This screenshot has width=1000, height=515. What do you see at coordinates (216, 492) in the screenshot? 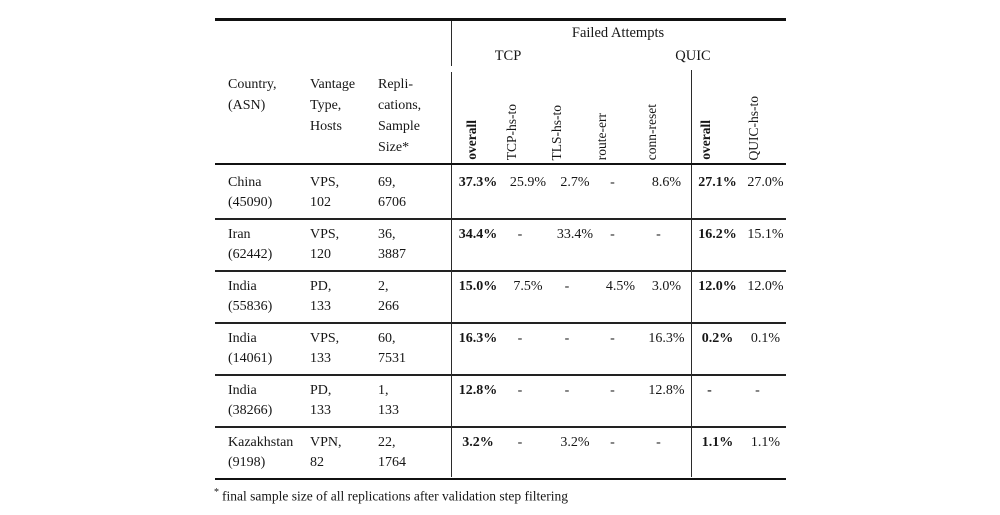
I see `footnote-marker: *` at bounding box center [216, 492].